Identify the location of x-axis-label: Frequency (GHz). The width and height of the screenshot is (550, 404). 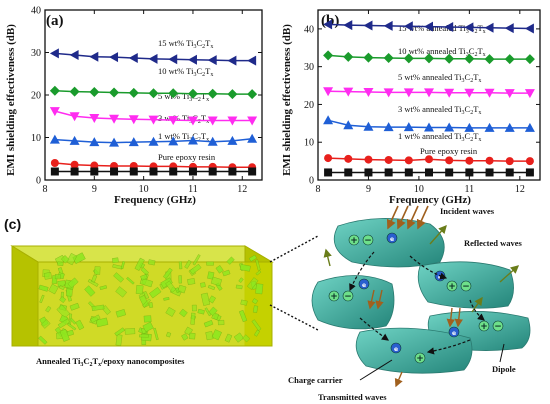
(430, 200).